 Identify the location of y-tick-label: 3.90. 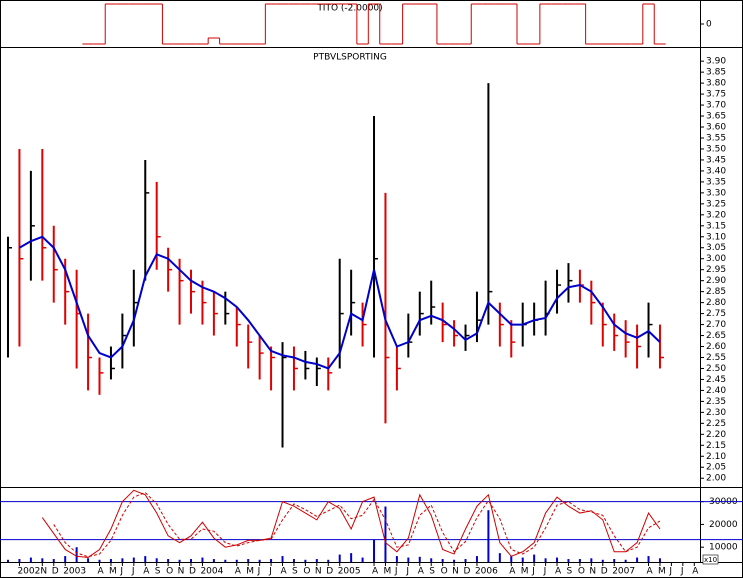
(716, 62).